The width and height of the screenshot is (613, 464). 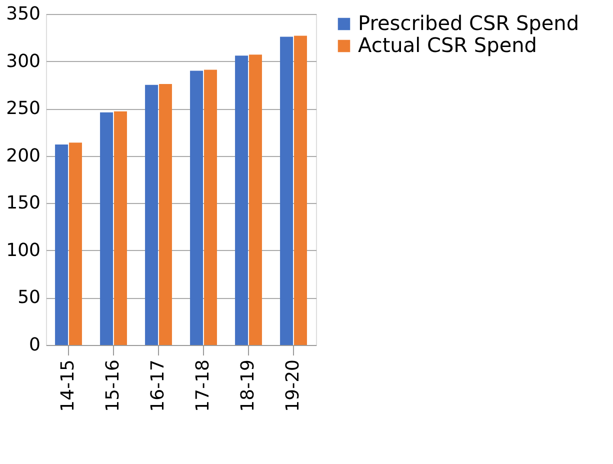 I want to click on legend-label: Actual CSR Spend, so click(x=447, y=45).